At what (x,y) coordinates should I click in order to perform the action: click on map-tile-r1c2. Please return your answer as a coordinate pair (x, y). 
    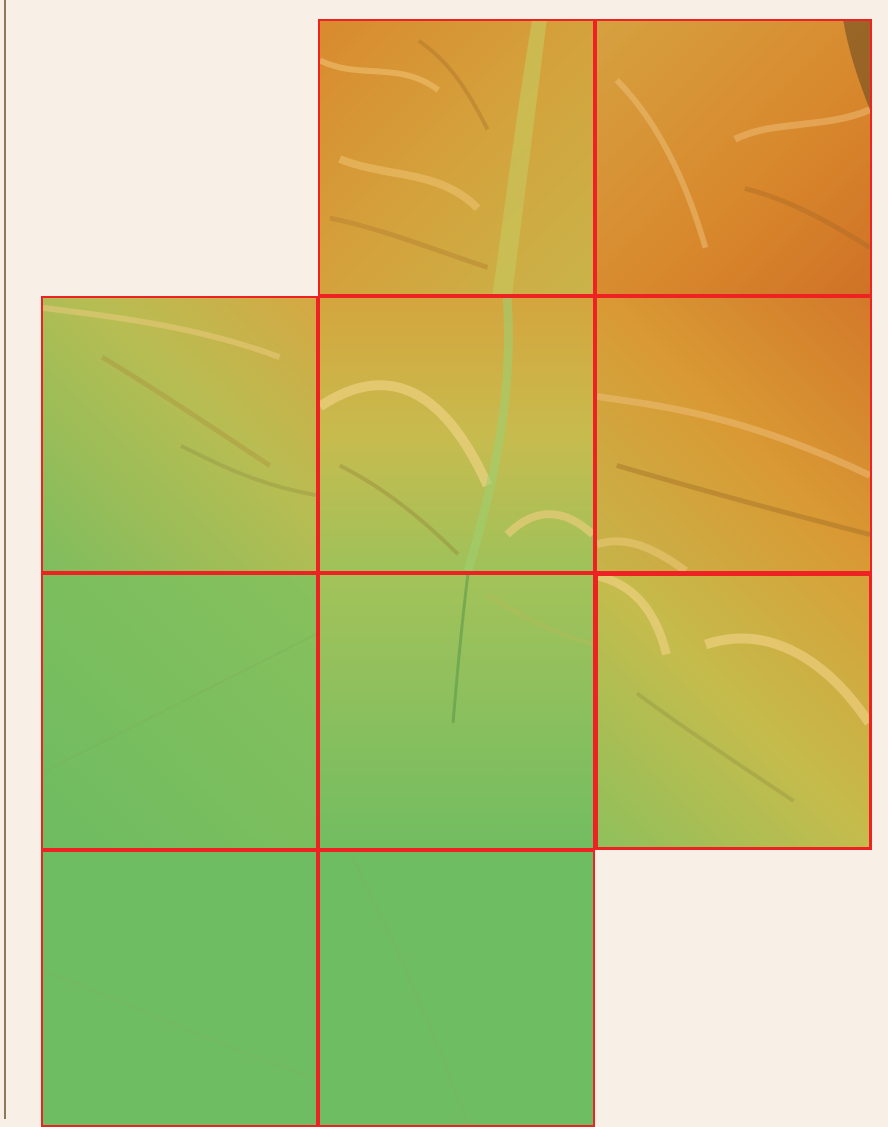
    Looking at the image, I should click on (733, 434).